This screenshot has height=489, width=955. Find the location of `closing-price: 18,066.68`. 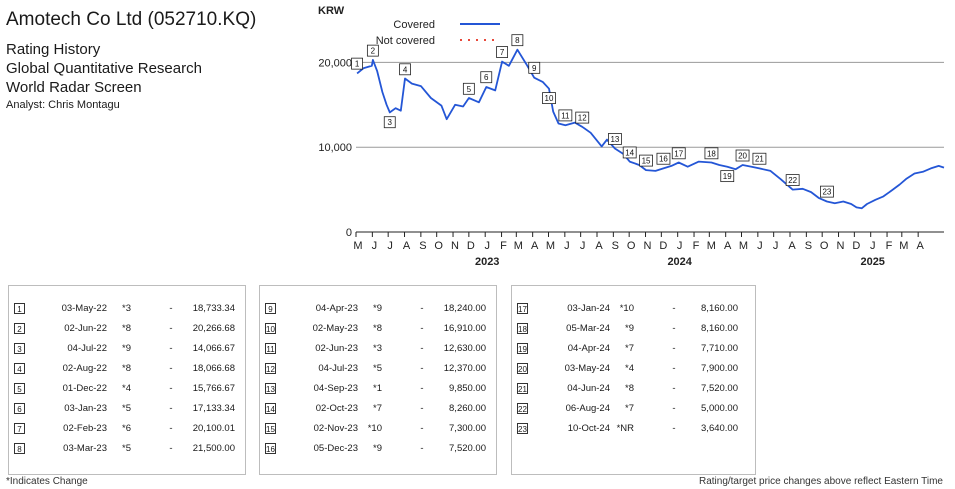

closing-price: 18,066.68 is located at coordinates (213, 368).